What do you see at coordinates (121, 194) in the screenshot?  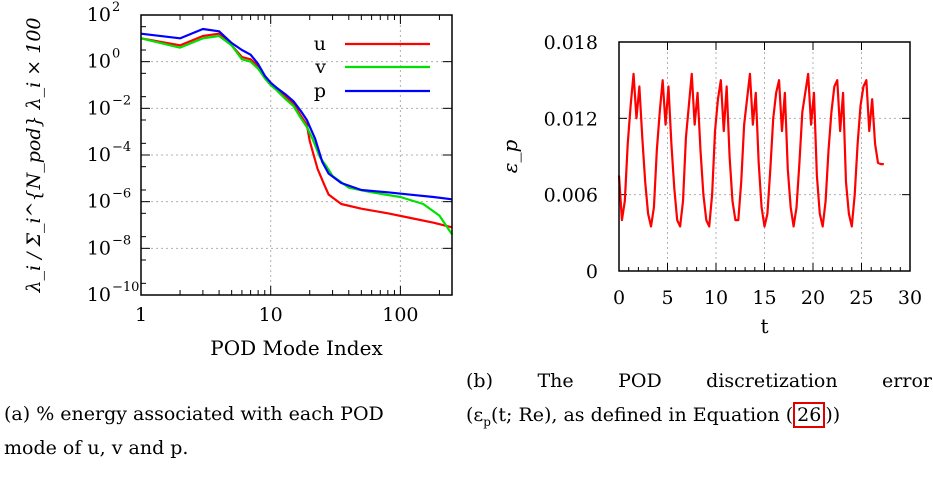 I see `y-tick-exponent: −6` at bounding box center [121, 194].